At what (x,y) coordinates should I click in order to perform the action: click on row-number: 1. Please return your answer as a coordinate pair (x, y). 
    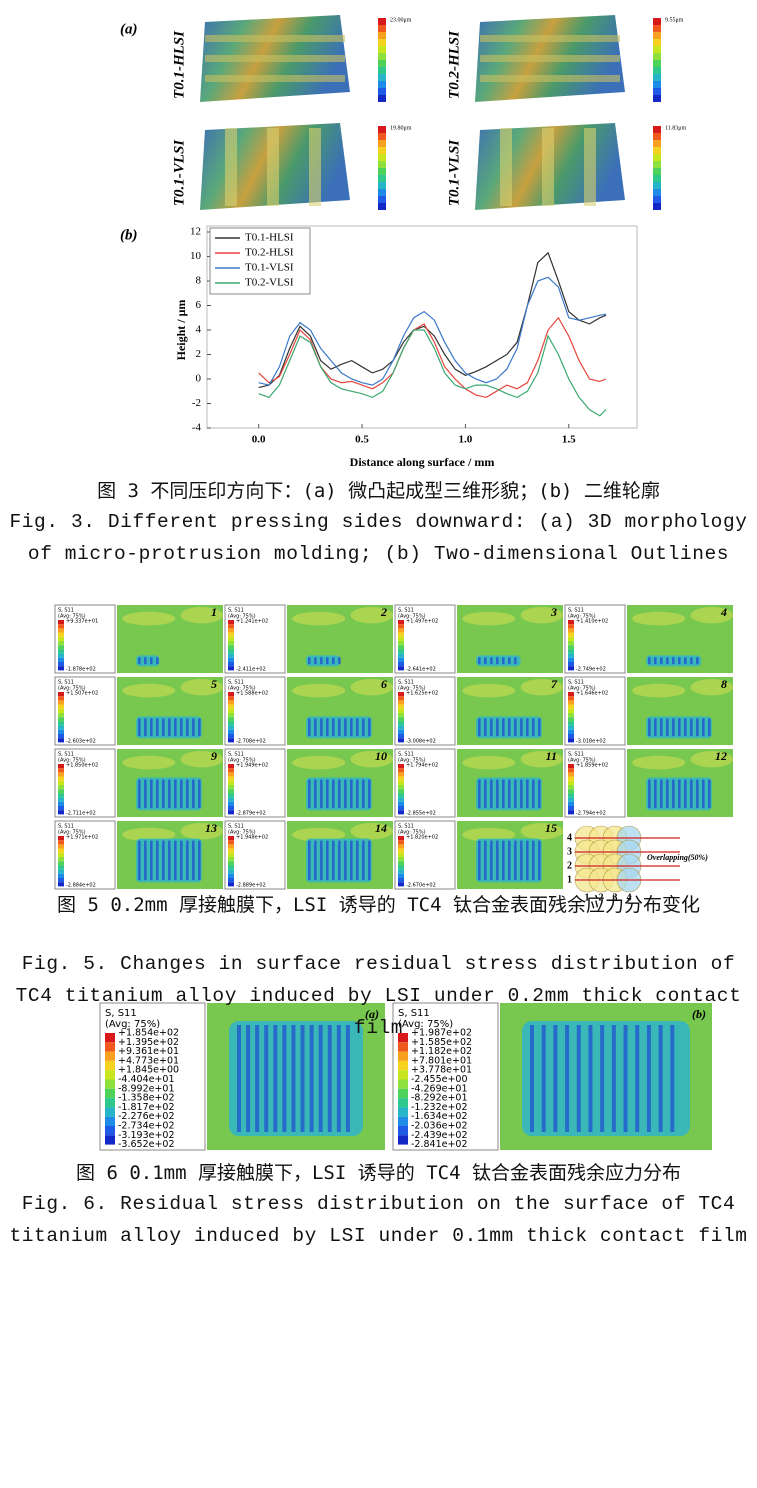
    Looking at the image, I should click on (569, 879).